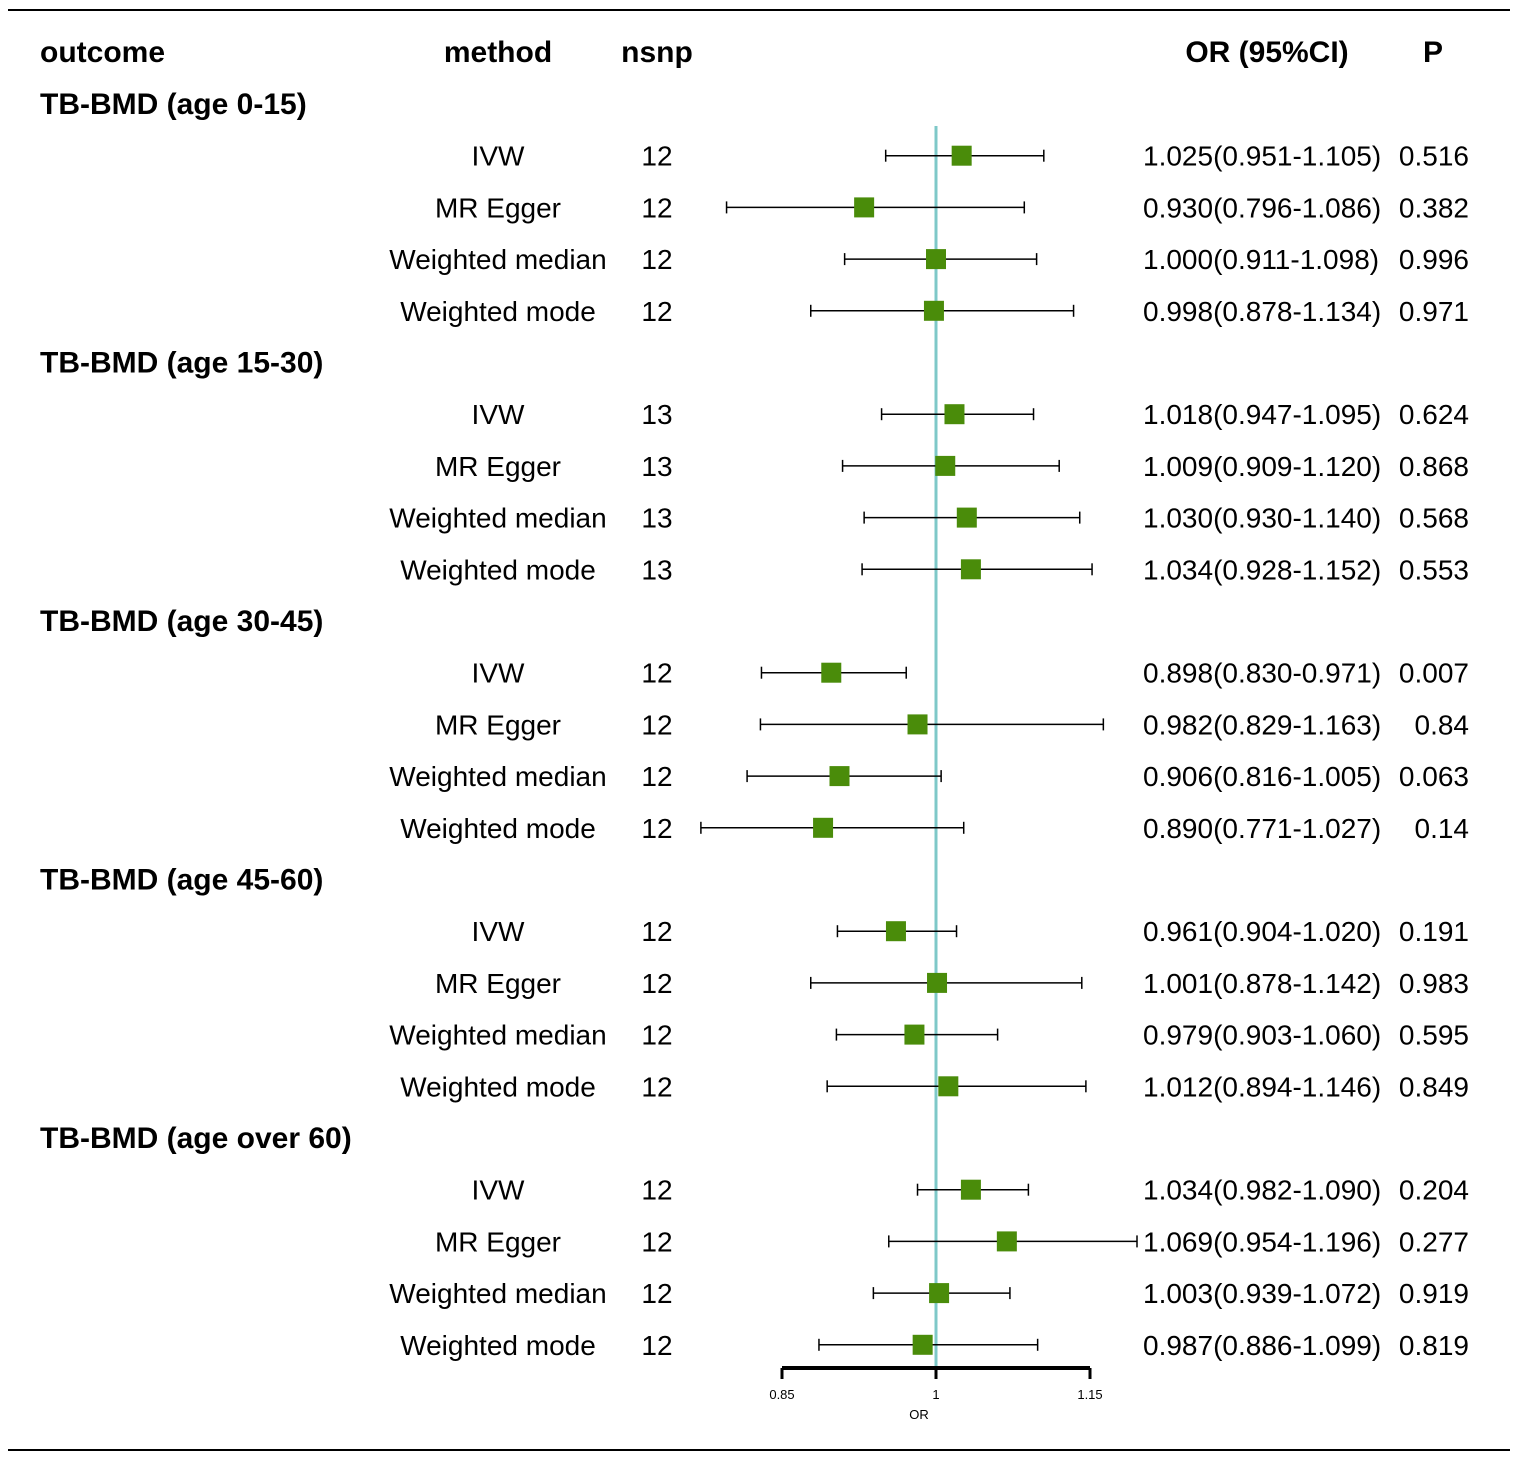 The height and width of the screenshot is (1461, 1535). I want to click on p-value-cell: 0.191, so click(1434, 931).